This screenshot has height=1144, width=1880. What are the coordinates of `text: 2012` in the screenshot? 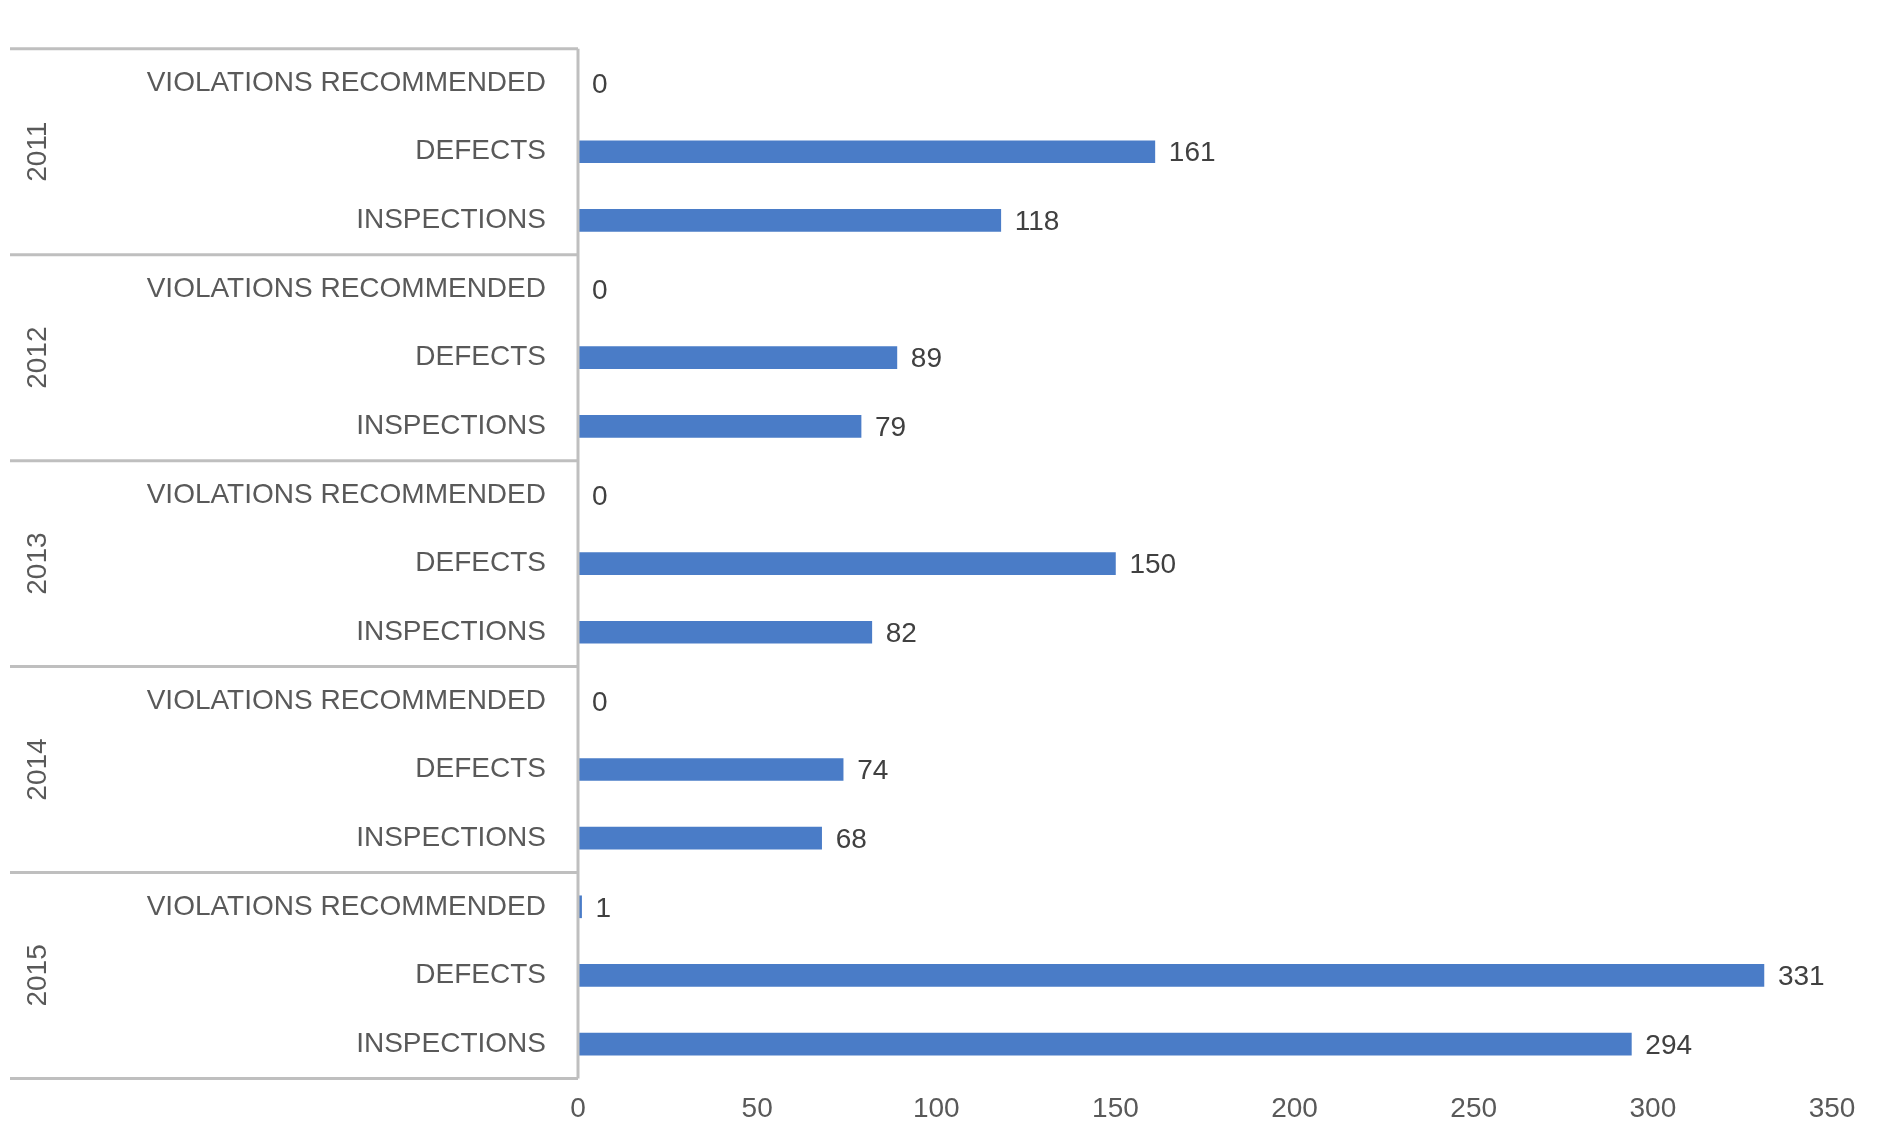 It's located at (36, 357).